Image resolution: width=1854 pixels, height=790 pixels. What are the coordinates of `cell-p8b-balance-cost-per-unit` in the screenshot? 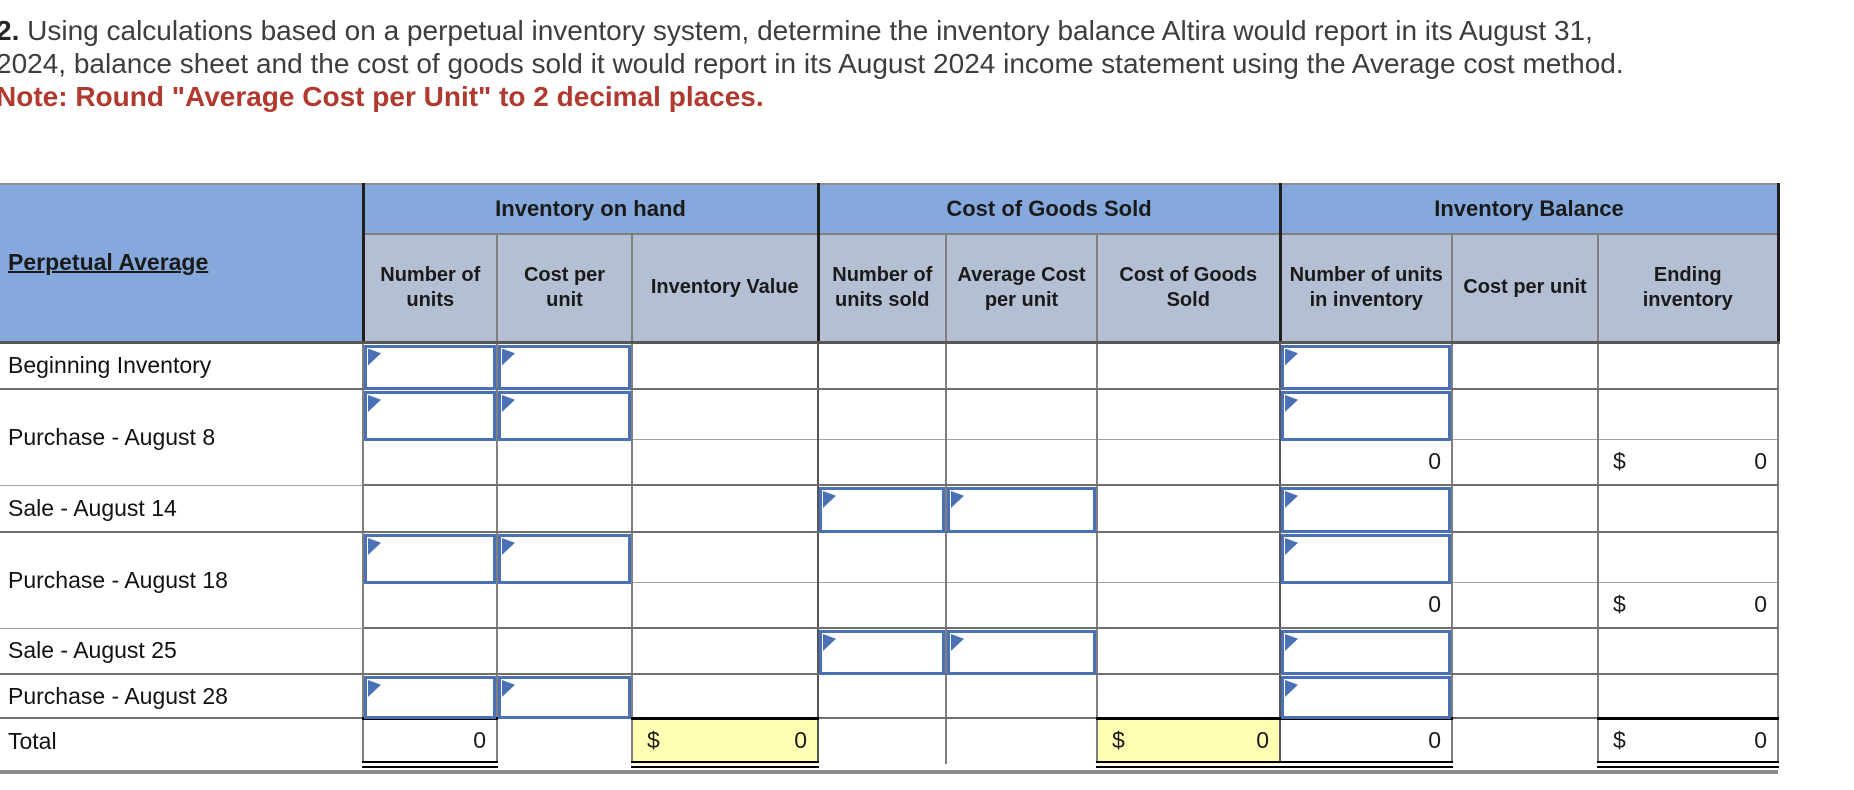 It's located at (1526, 462).